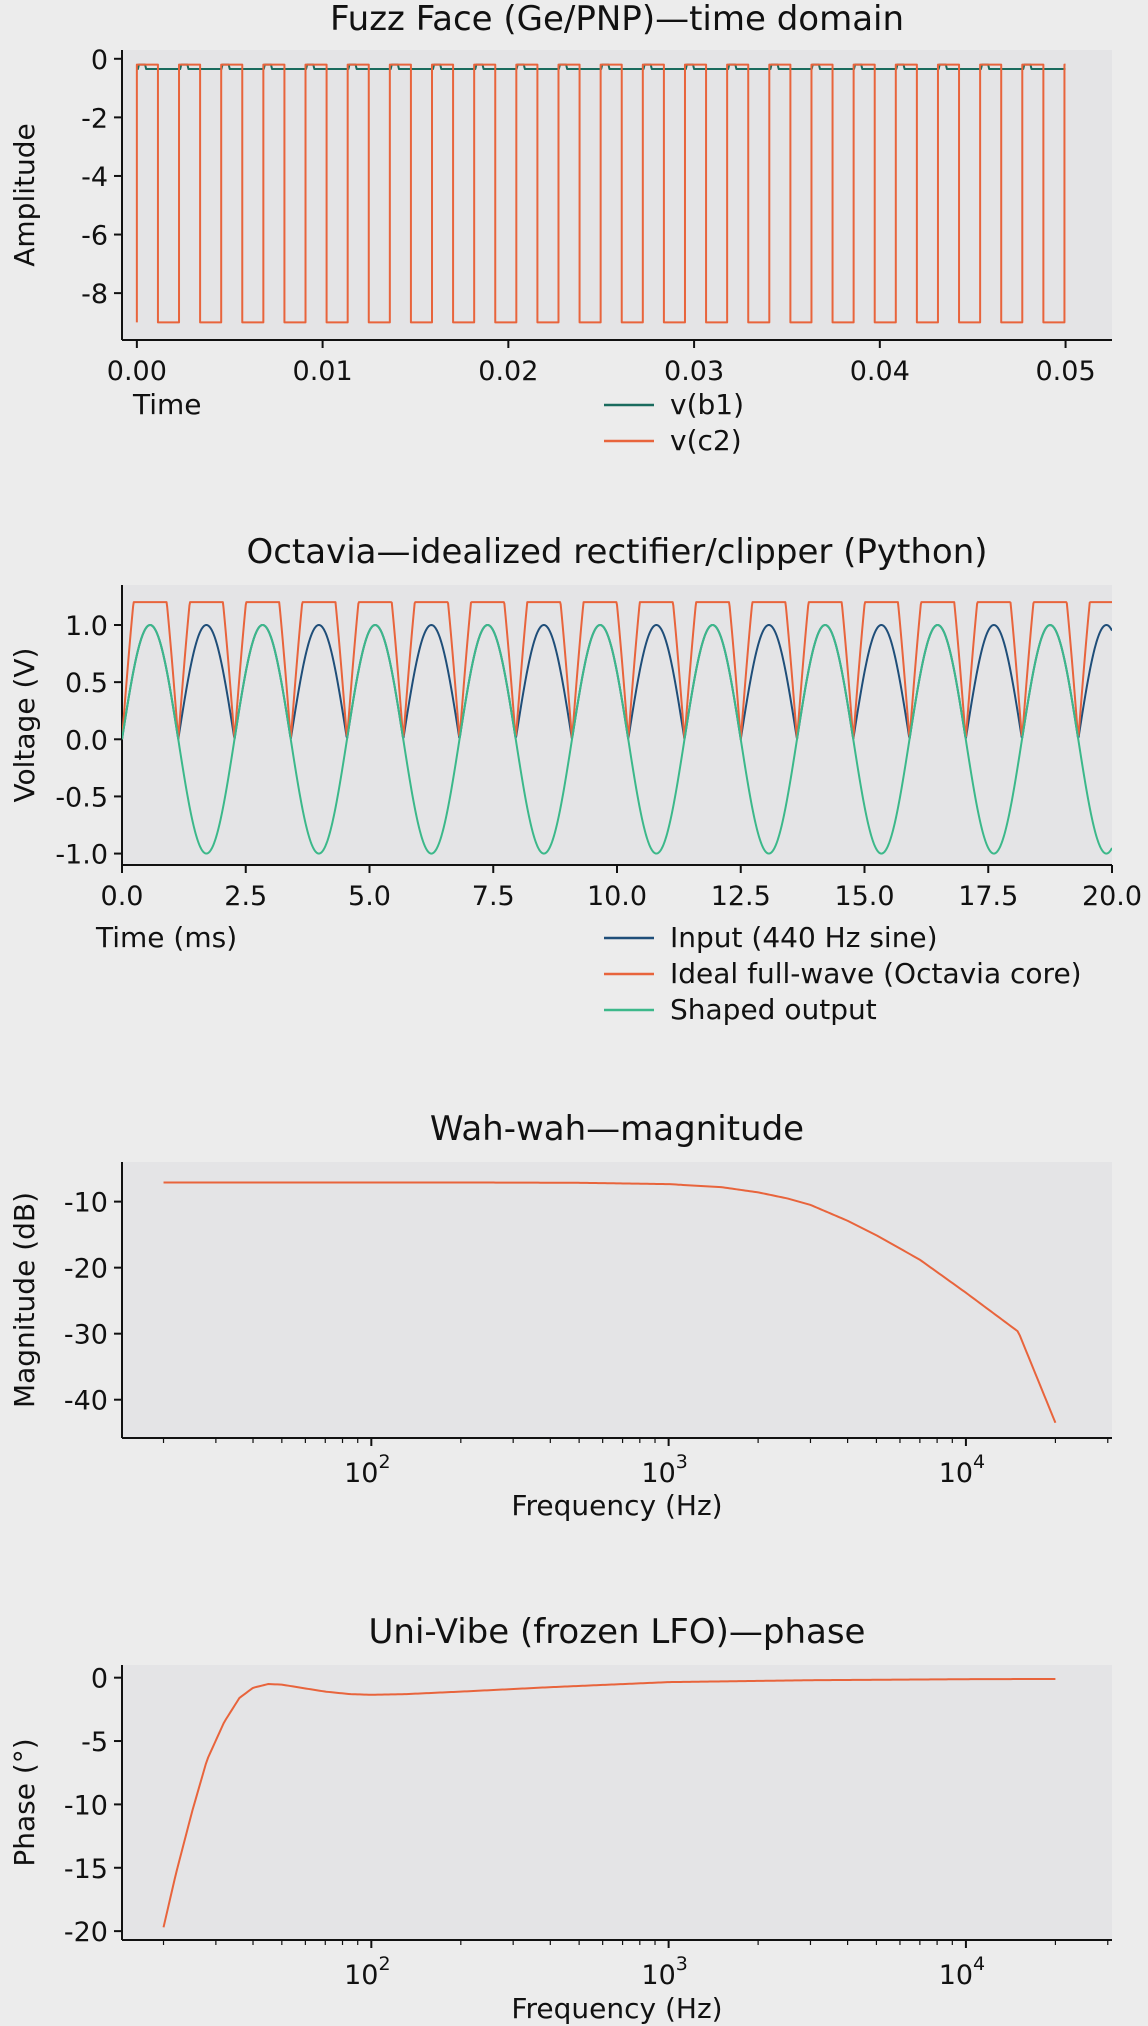 The height and width of the screenshot is (2026, 1148). I want to click on x-tick-label: 20.0, so click(1112, 896).